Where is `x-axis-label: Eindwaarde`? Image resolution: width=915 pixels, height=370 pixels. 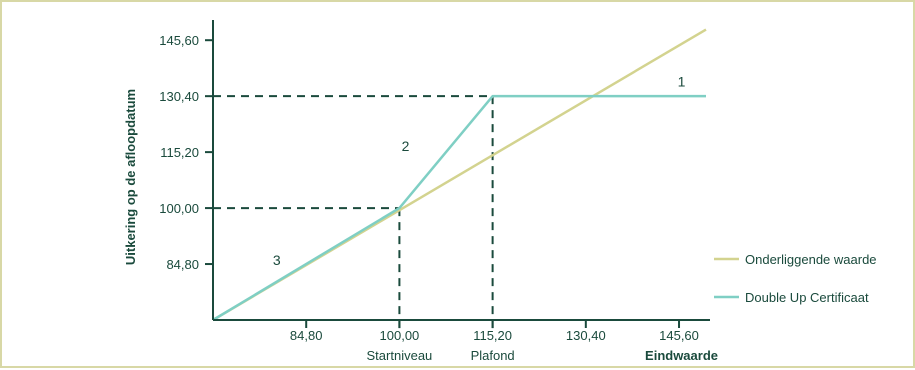
x-axis-label: Eindwaarde is located at coordinates (681, 355).